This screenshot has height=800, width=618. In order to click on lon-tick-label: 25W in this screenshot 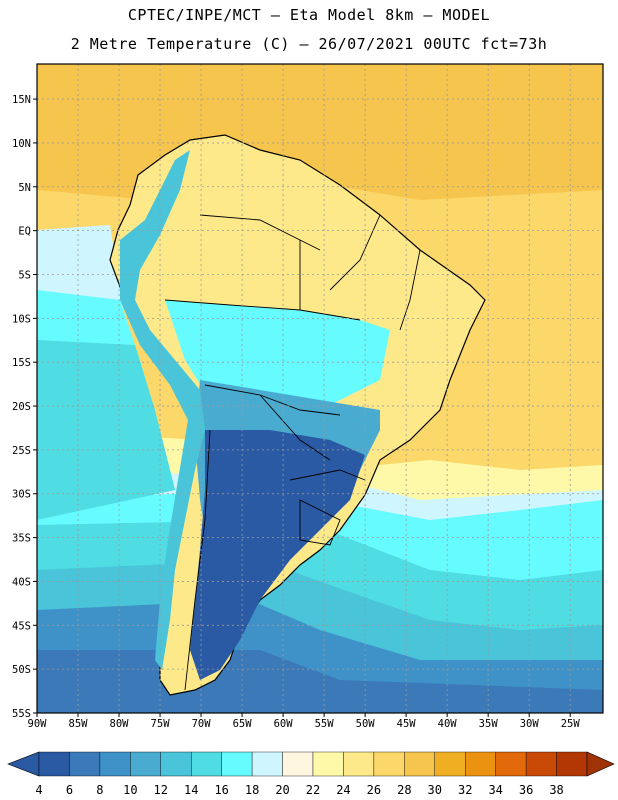, I will do `click(571, 724)`.